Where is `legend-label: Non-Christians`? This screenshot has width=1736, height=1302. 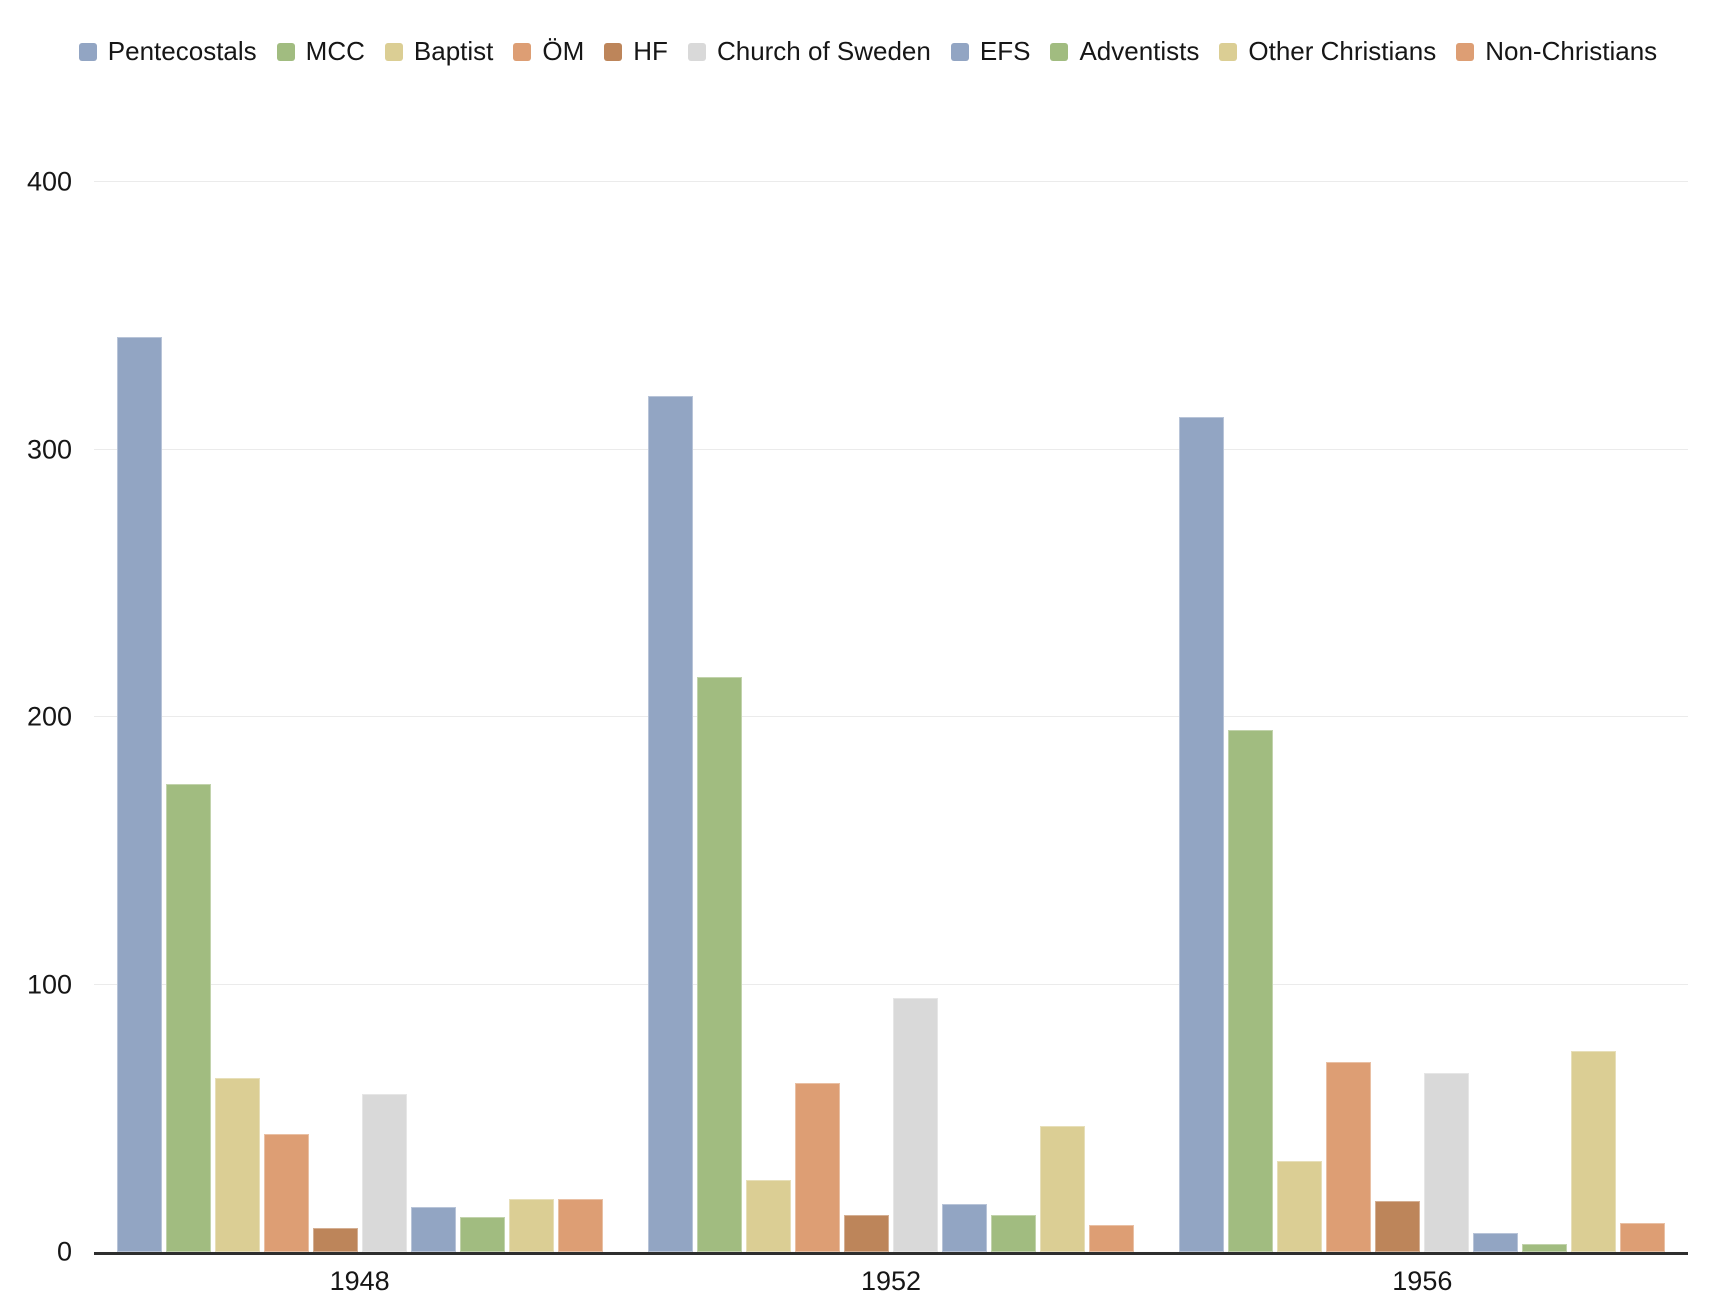
legend-label: Non-Christians is located at coordinates (1571, 51).